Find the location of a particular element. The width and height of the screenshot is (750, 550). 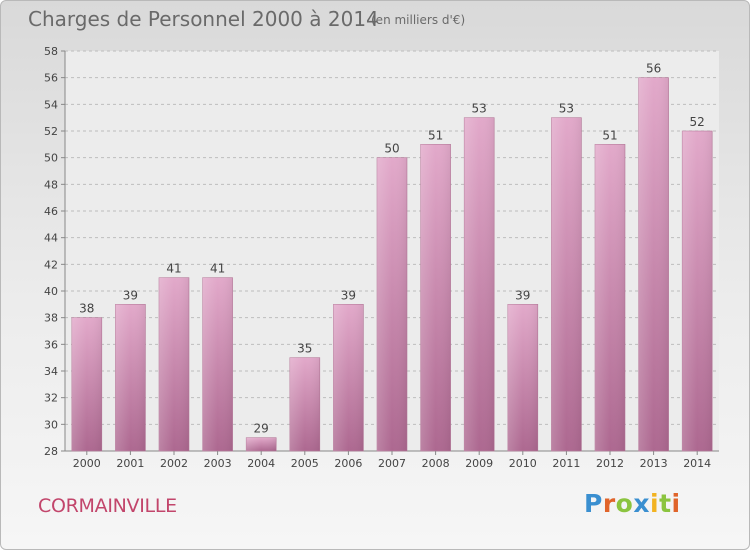

y-tick-label: 34 is located at coordinates (51, 371).